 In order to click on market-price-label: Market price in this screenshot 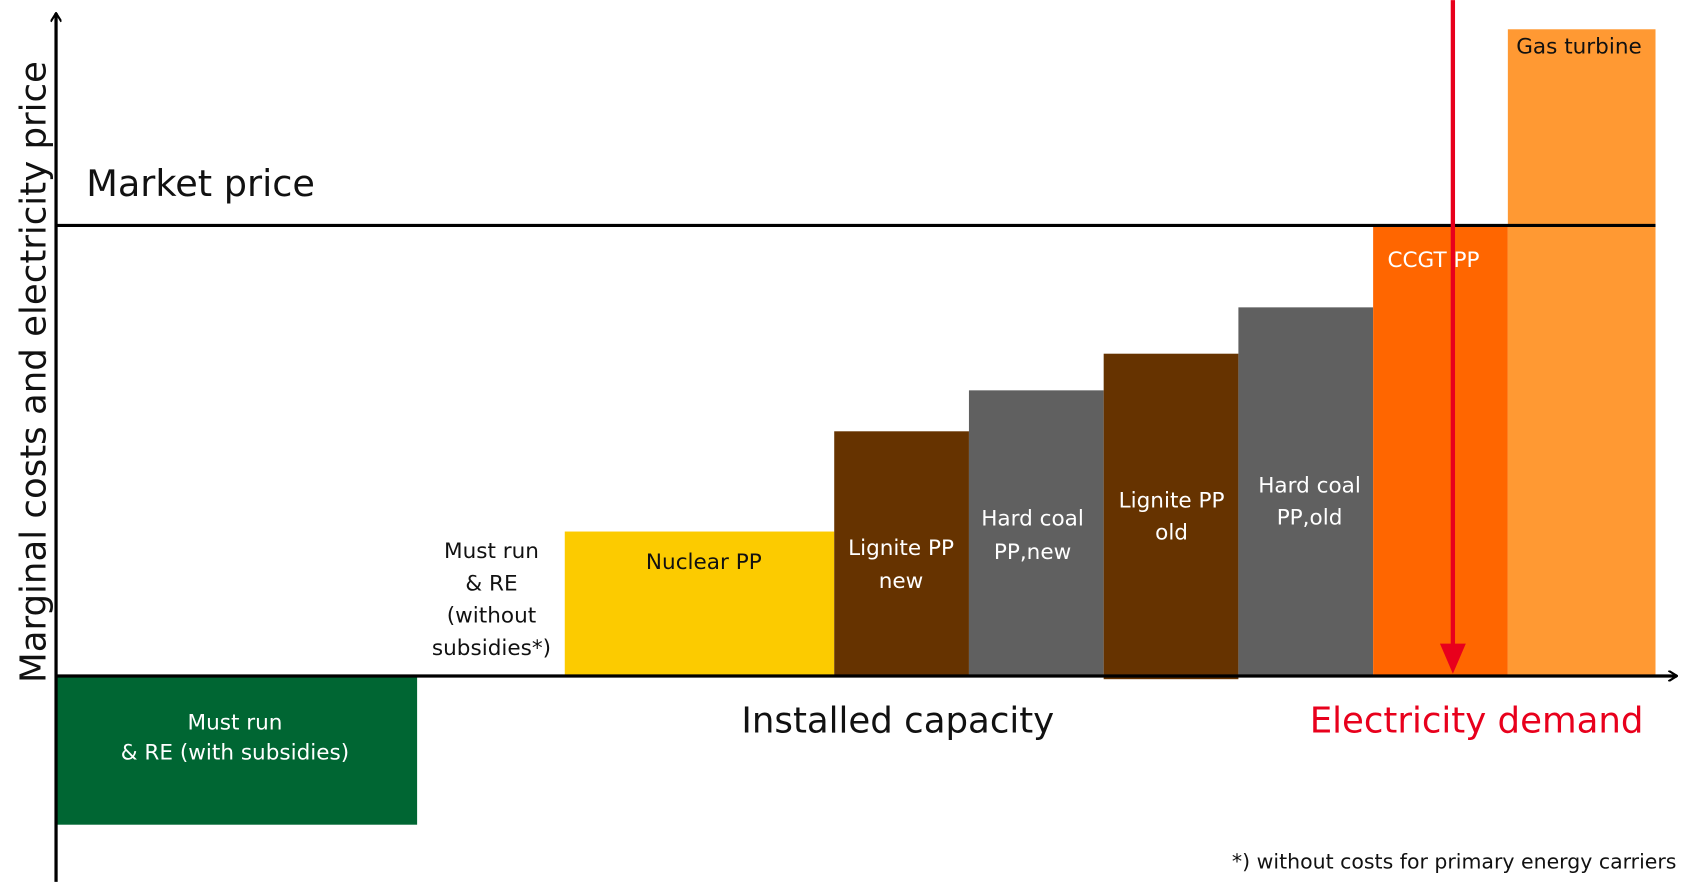, I will do `click(200, 183)`.